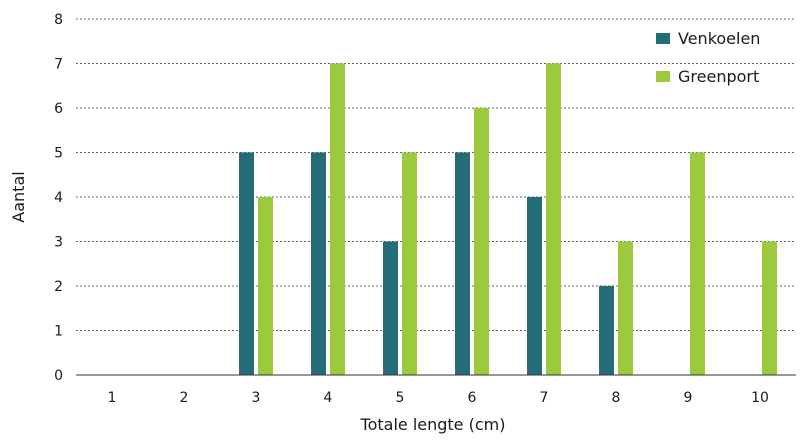  What do you see at coordinates (58, 376) in the screenshot?
I see `y-tick-label: 0` at bounding box center [58, 376].